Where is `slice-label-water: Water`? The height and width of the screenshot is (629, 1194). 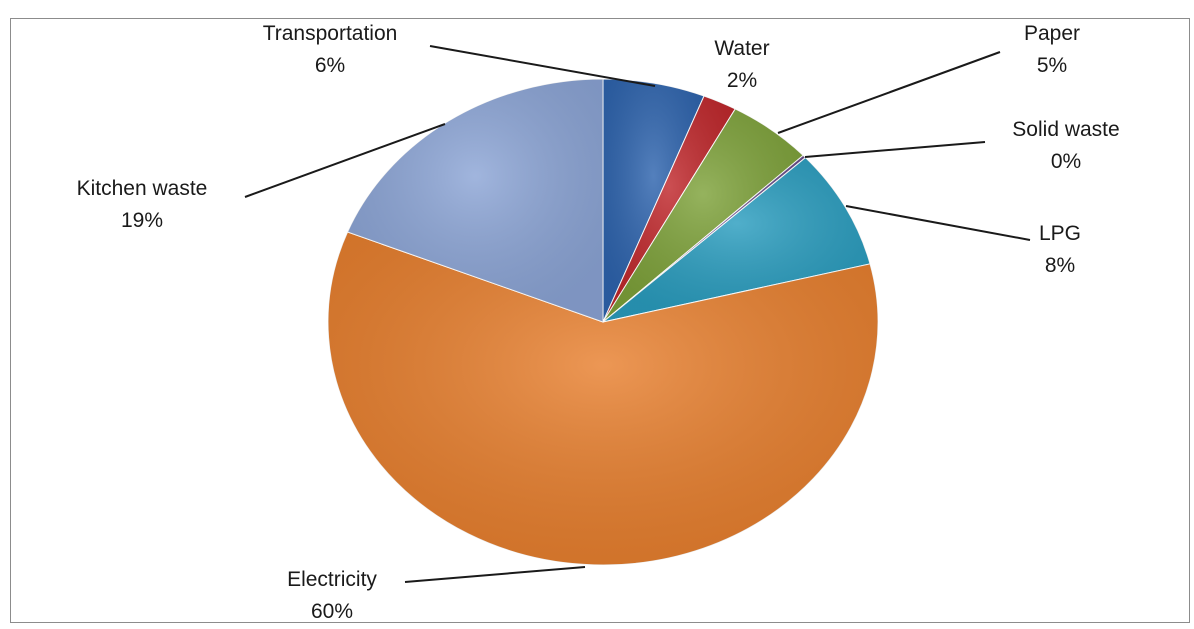 slice-label-water: Water is located at coordinates (741, 48).